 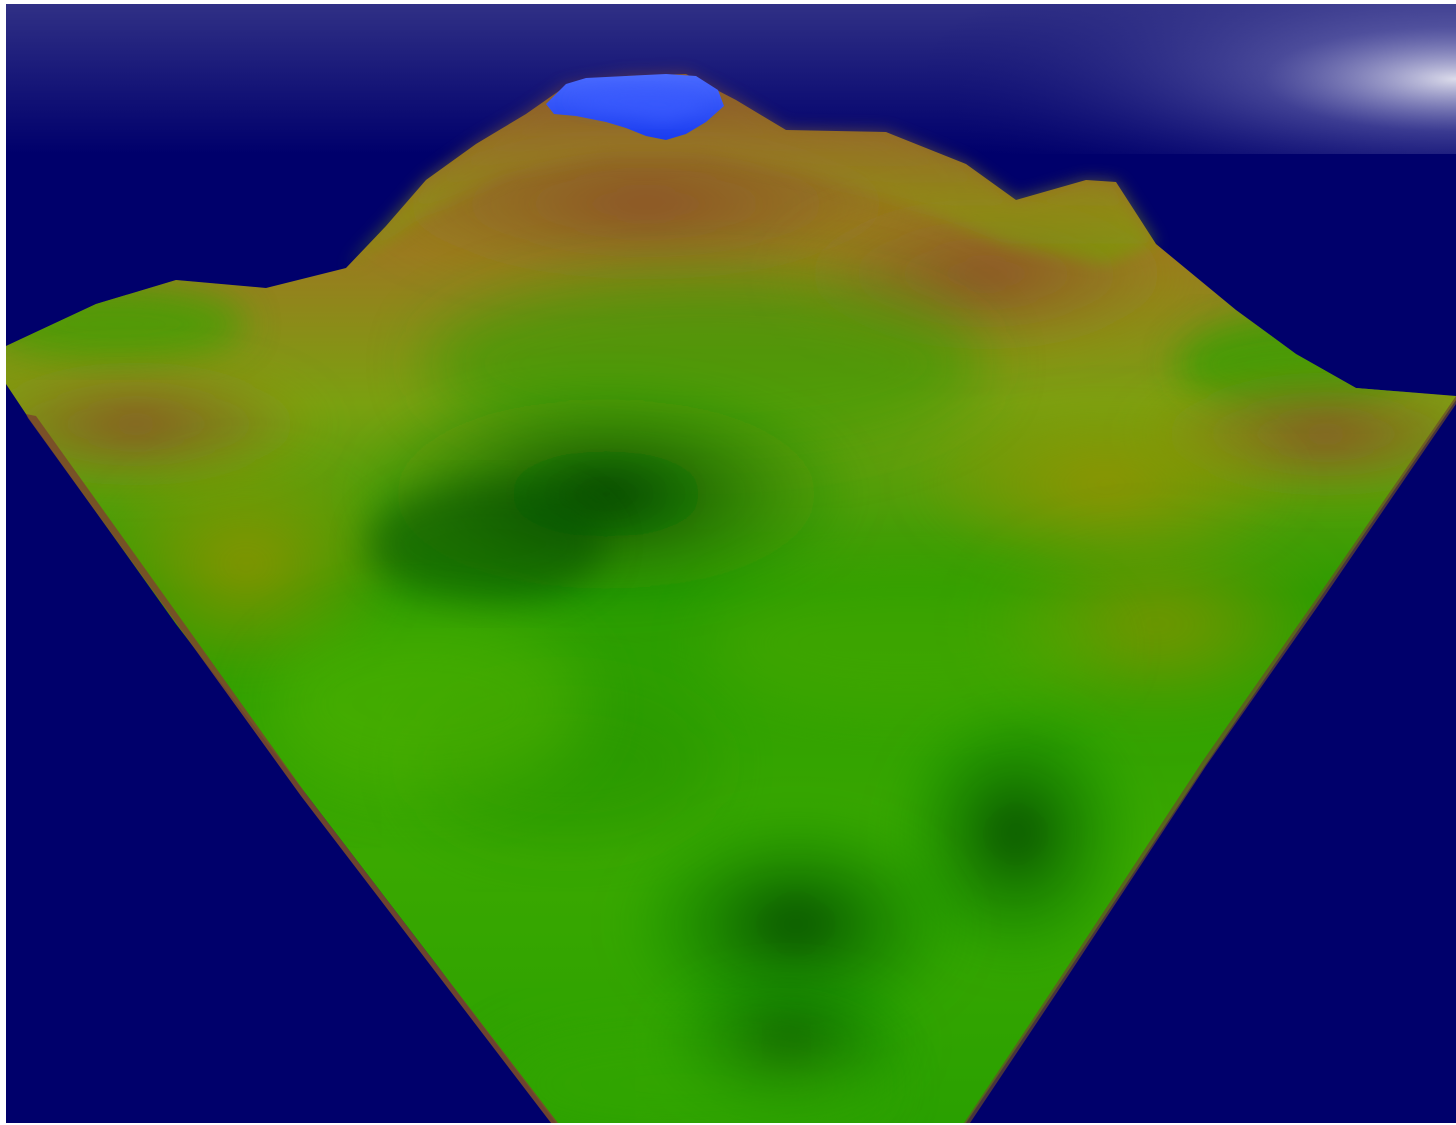 I want to click on mountain-ridge, so click(x=751, y=171).